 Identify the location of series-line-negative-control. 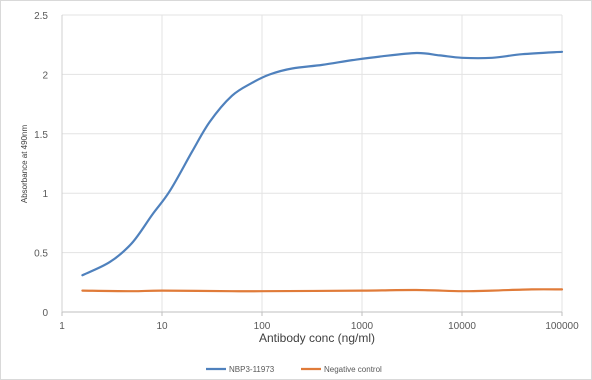
(322, 290).